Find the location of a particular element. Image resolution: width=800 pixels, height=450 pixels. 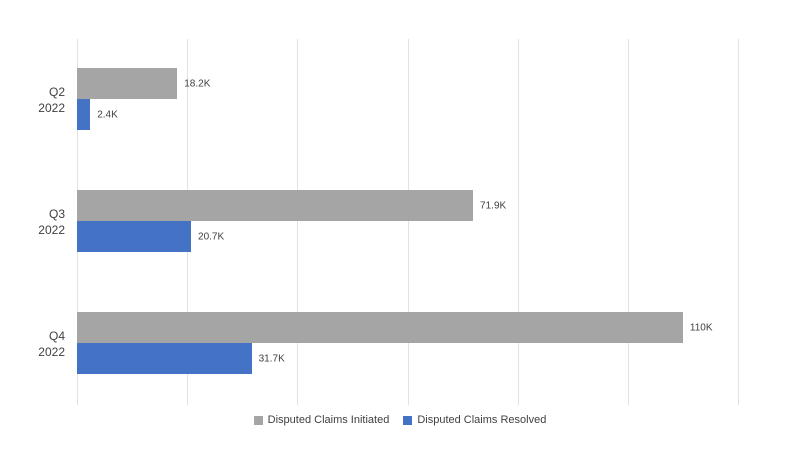

data-label-disputed-claims-initiated-q4-2022: 110K is located at coordinates (701, 327).